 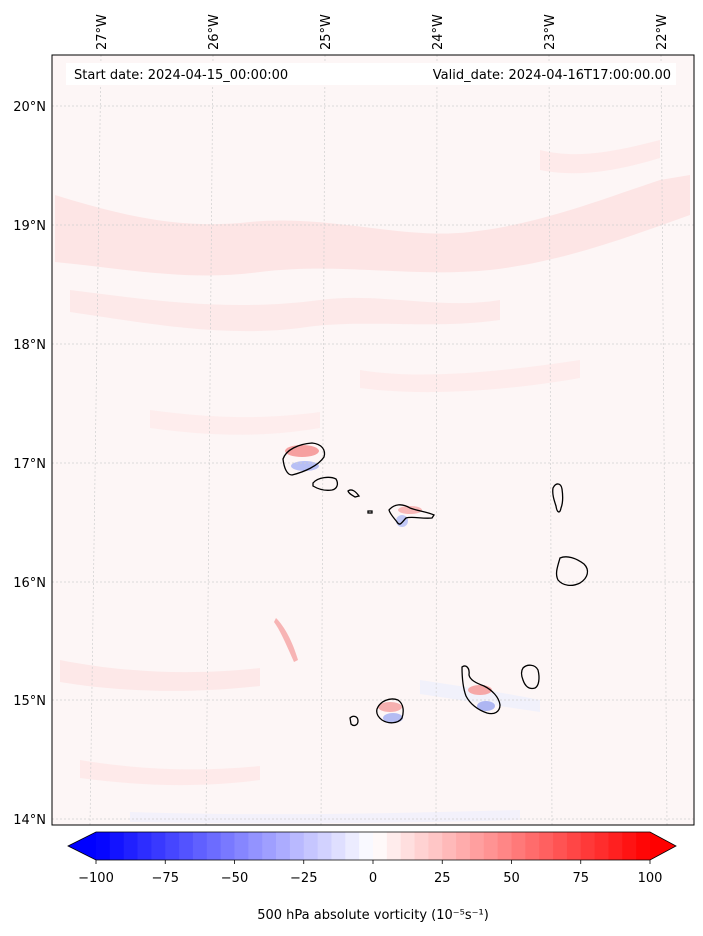 What do you see at coordinates (96, 878) in the screenshot?
I see `colorbar-tick-label: −100` at bounding box center [96, 878].